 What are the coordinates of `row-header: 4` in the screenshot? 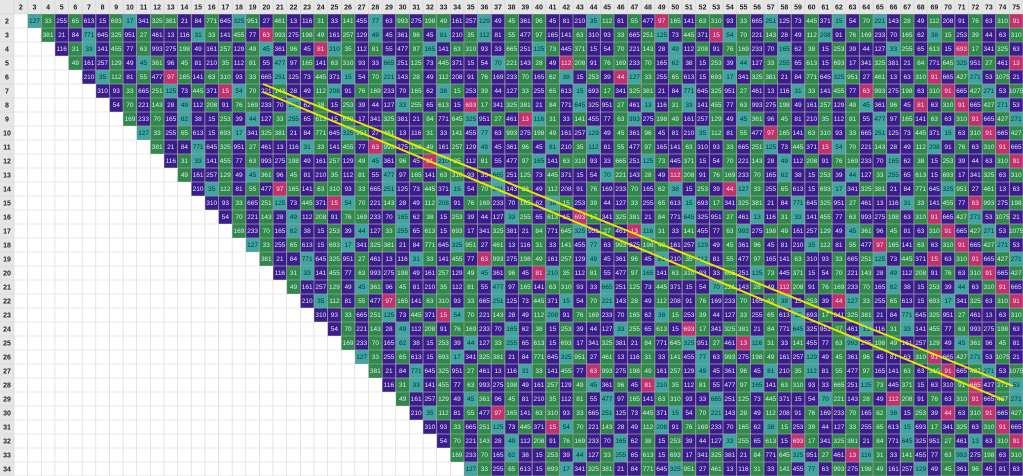 It's located at (7, 49).